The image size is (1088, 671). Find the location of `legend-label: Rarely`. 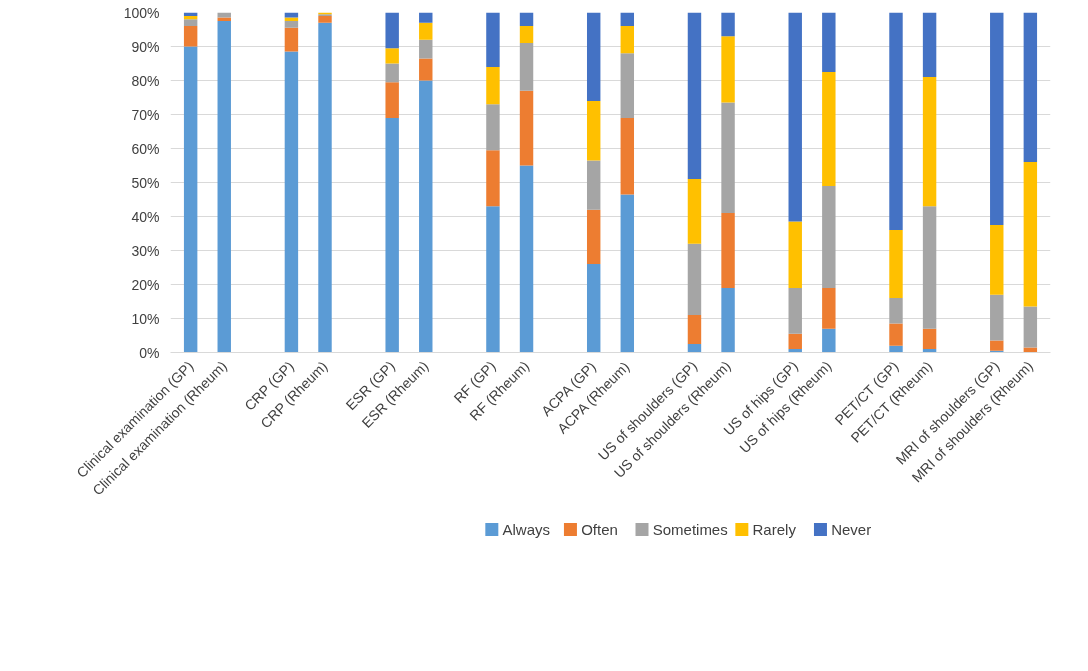

legend-label: Rarely is located at coordinates (774, 529).